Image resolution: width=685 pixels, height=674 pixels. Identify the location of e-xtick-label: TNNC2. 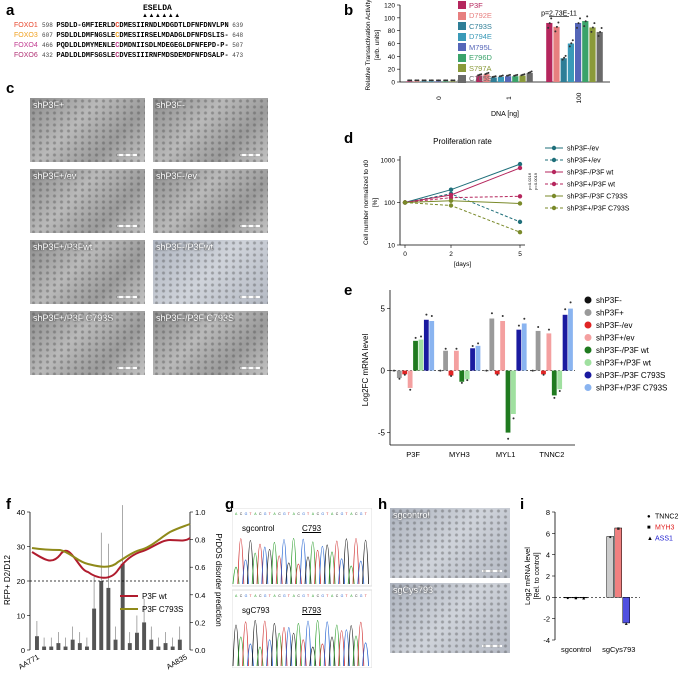
(551, 454).